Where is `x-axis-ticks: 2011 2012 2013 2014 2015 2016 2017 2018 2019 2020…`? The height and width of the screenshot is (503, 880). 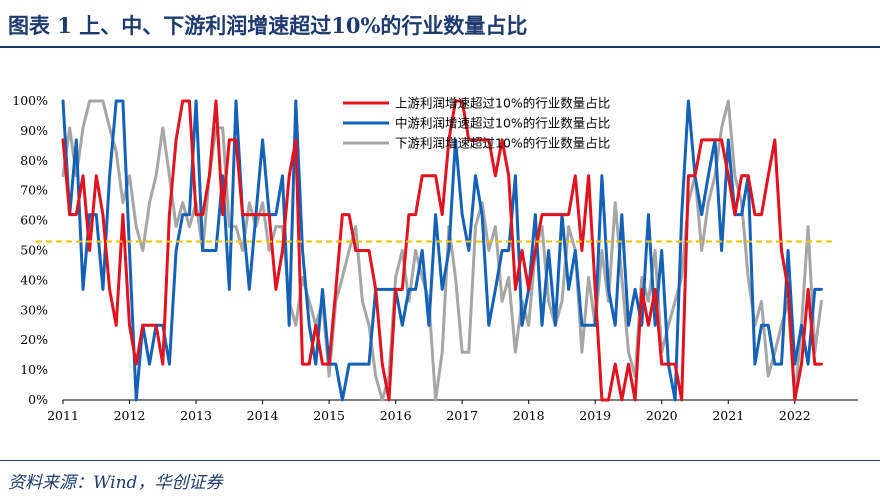
x-axis-ticks: 2011 2012 2013 2014 2015 2016 2017 2018 2019 2020… is located at coordinates (429, 411).